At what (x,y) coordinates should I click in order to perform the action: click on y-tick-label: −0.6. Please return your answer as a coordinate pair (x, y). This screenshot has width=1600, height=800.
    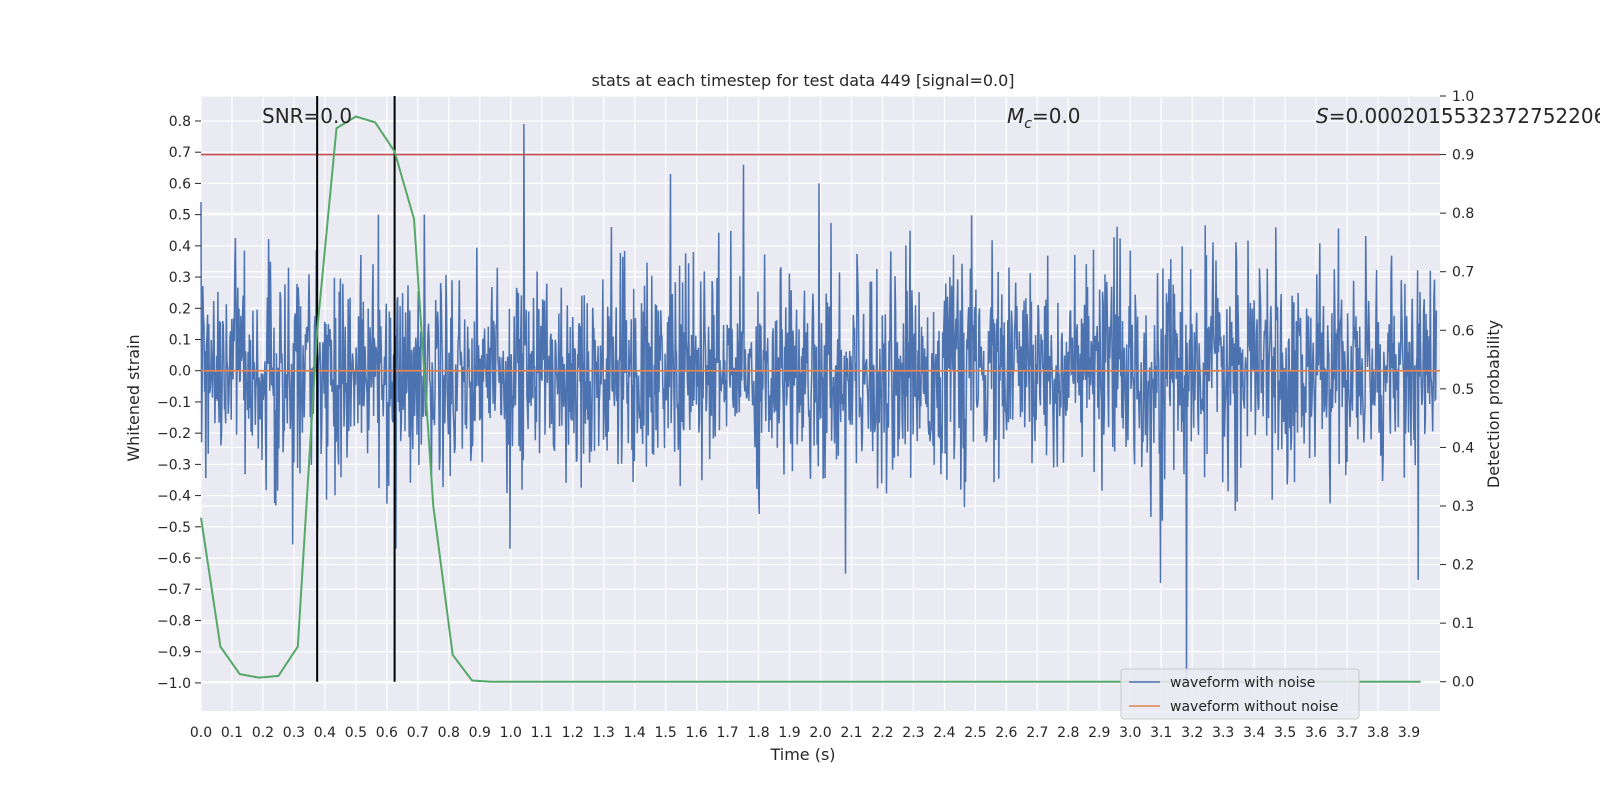
    Looking at the image, I should click on (174, 559).